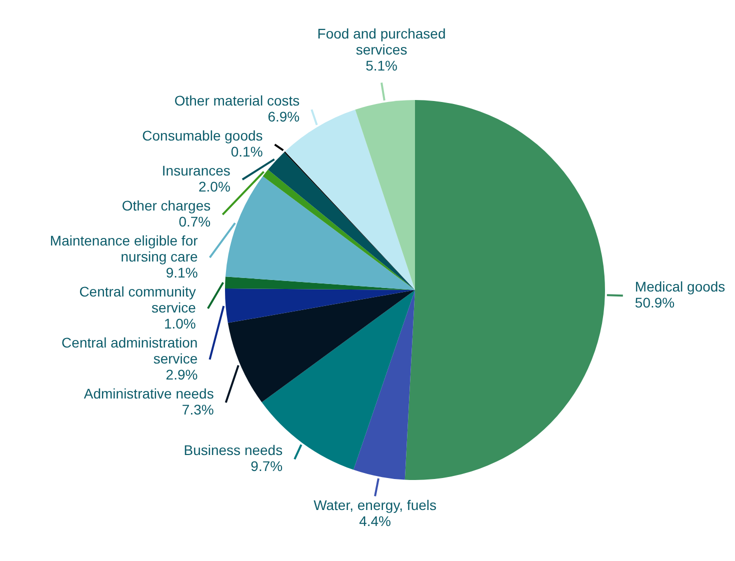 The height and width of the screenshot is (561, 735). I want to click on slice-label: Other material costs, so click(237, 100).